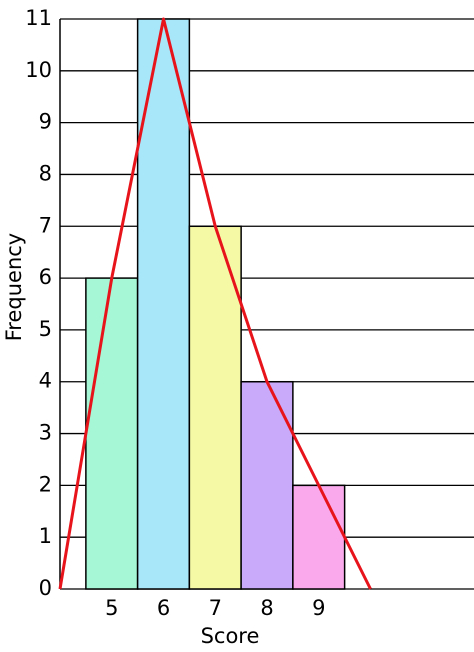  Describe the element at coordinates (45, 329) in the screenshot. I see `y-tick-label: 5` at that location.